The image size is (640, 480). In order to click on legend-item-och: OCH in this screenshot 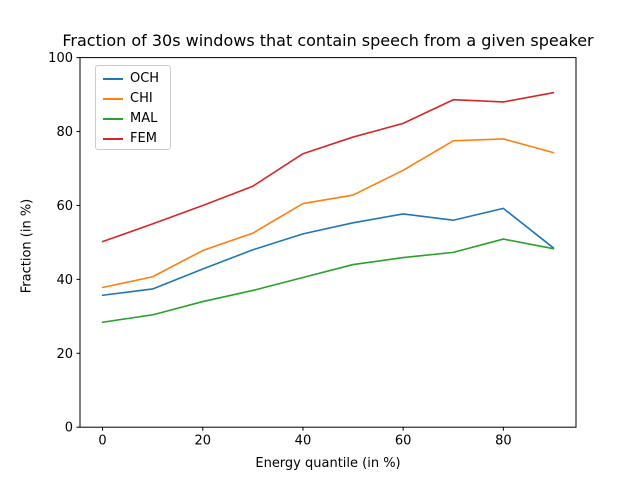, I will do `click(133, 79)`.